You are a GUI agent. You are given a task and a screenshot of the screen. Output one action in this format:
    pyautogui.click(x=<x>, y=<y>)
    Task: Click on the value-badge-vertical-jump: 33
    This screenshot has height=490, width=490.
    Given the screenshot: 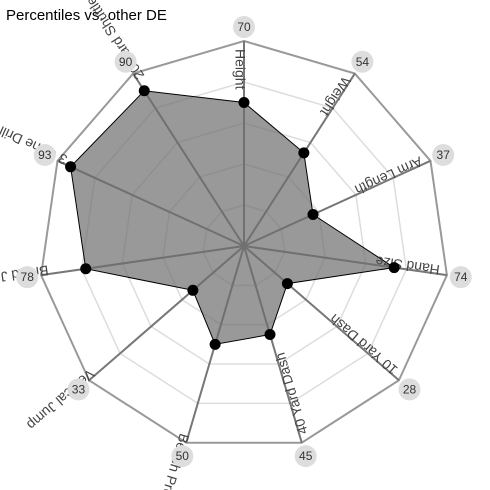 What is the action you would take?
    pyautogui.click(x=78, y=389)
    